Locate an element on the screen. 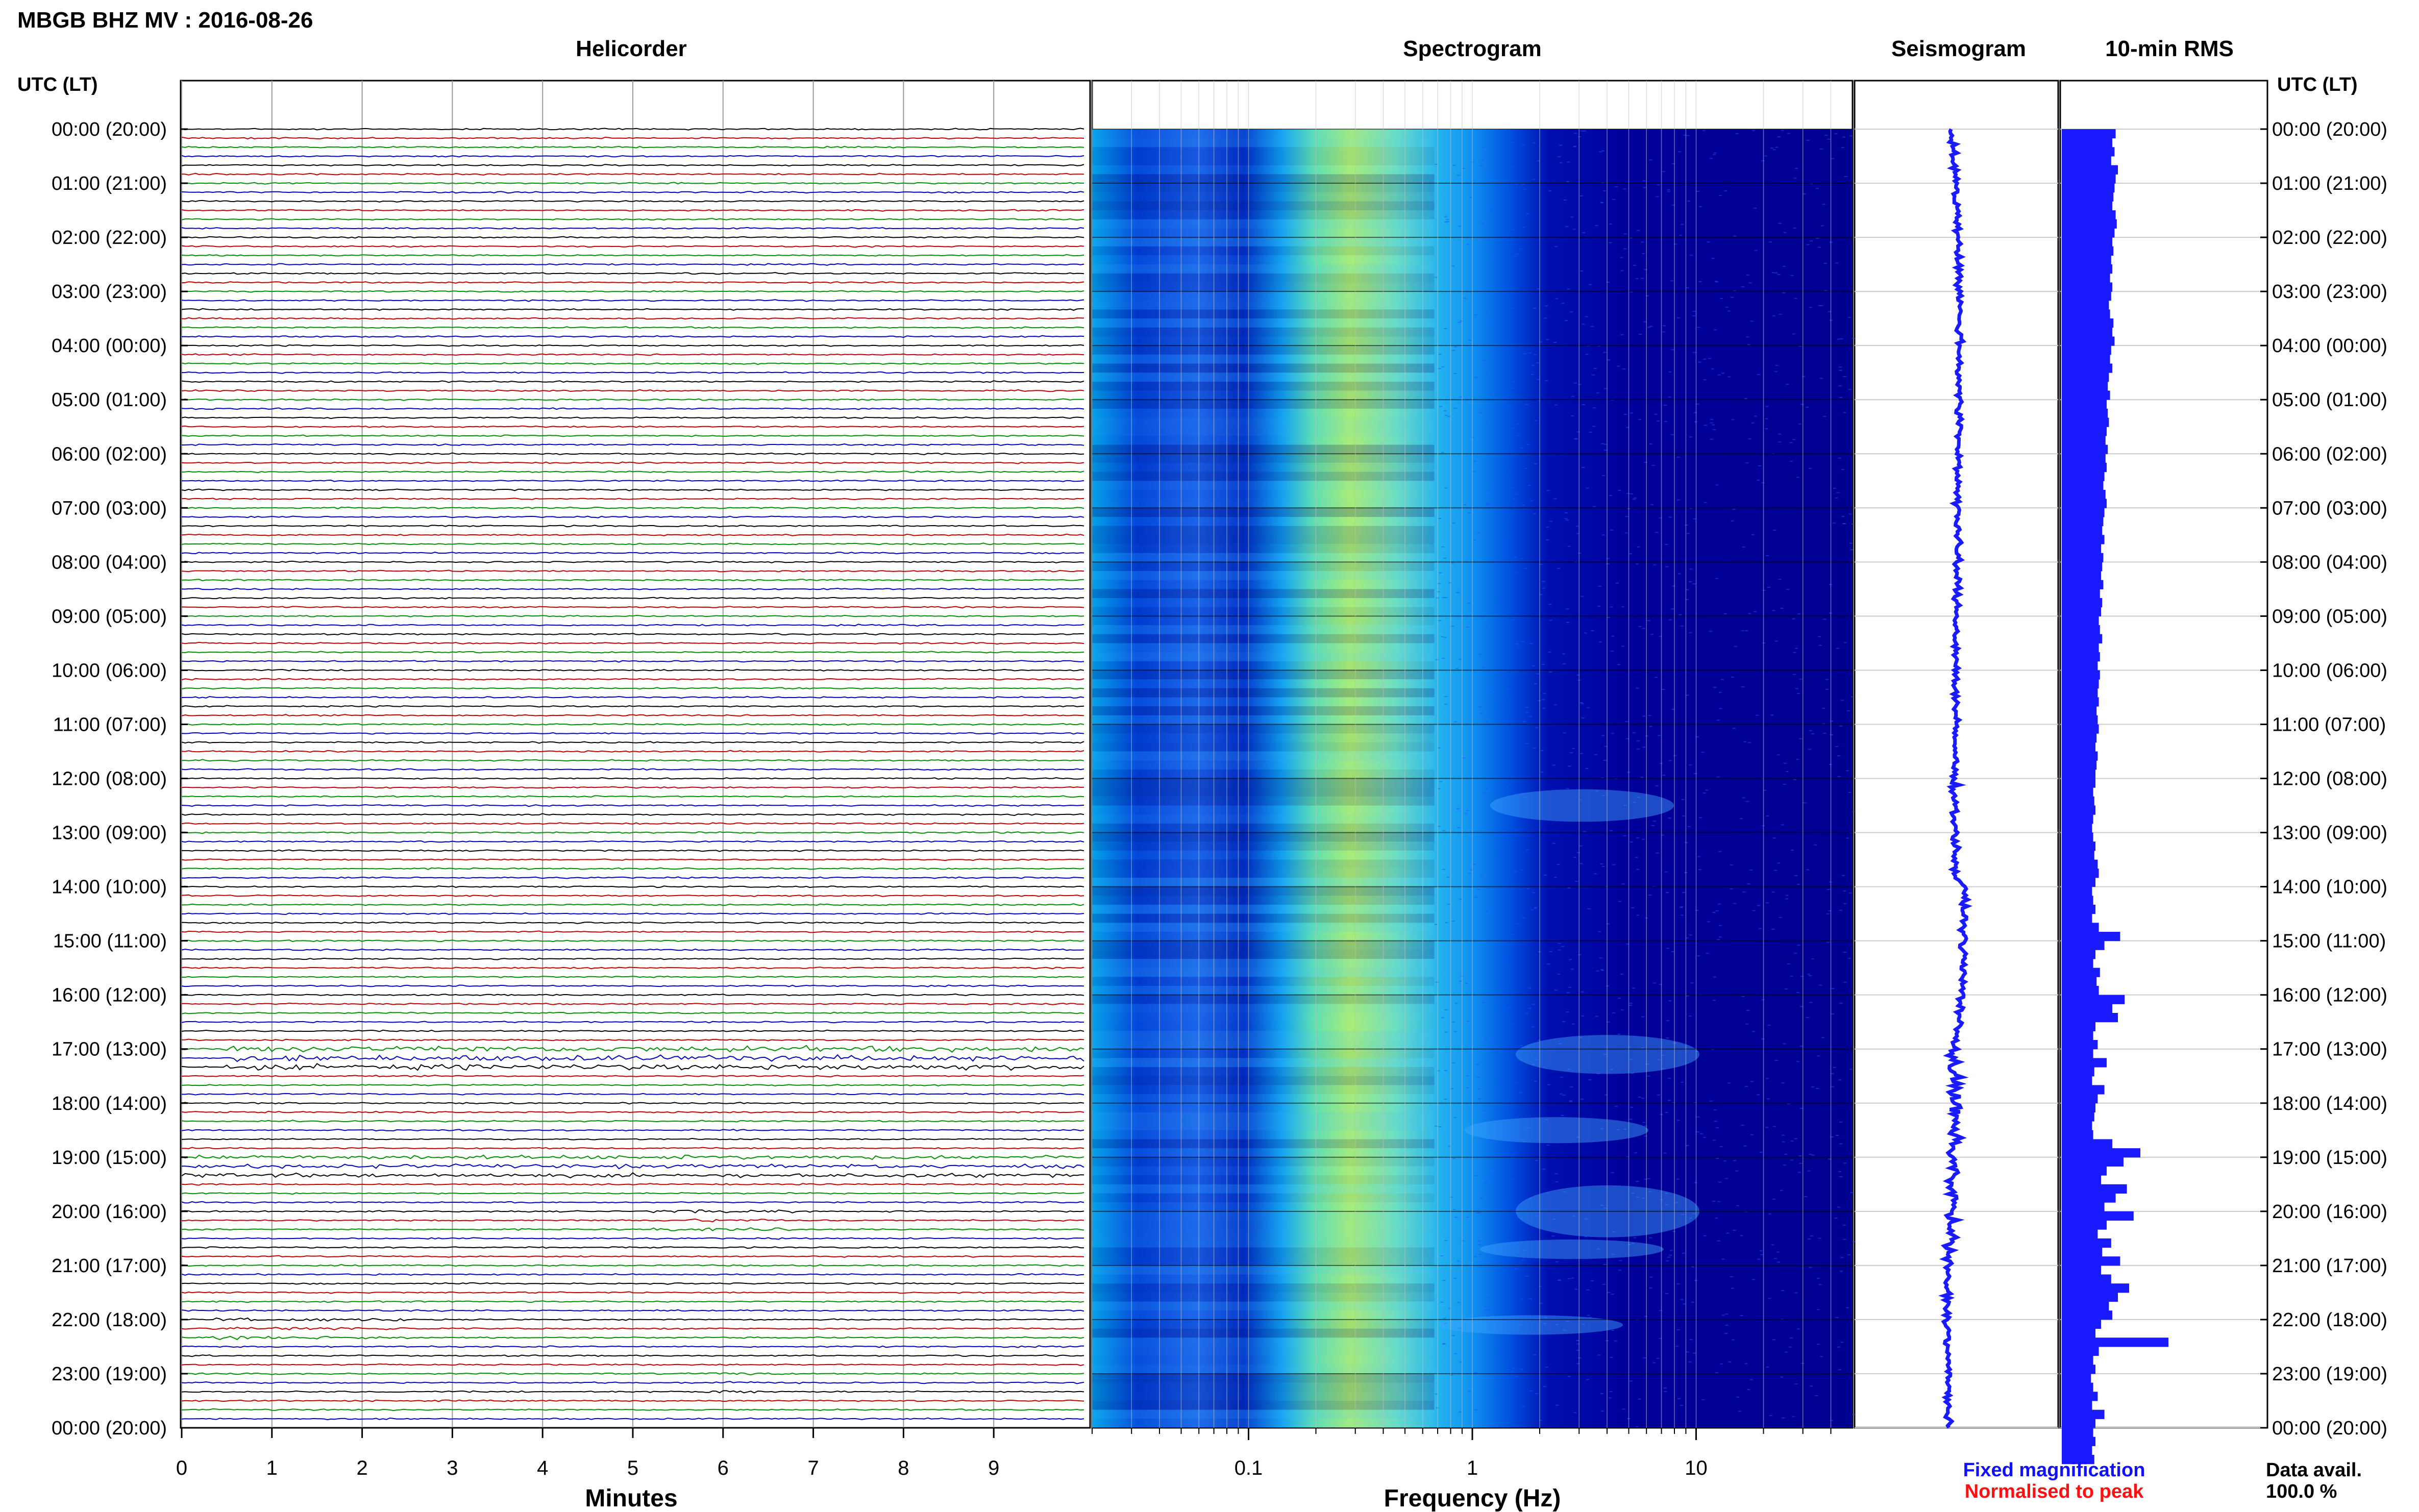 This screenshot has width=2419, height=1512. panel-title-seismogram: Seismogram is located at coordinates (1958, 48).